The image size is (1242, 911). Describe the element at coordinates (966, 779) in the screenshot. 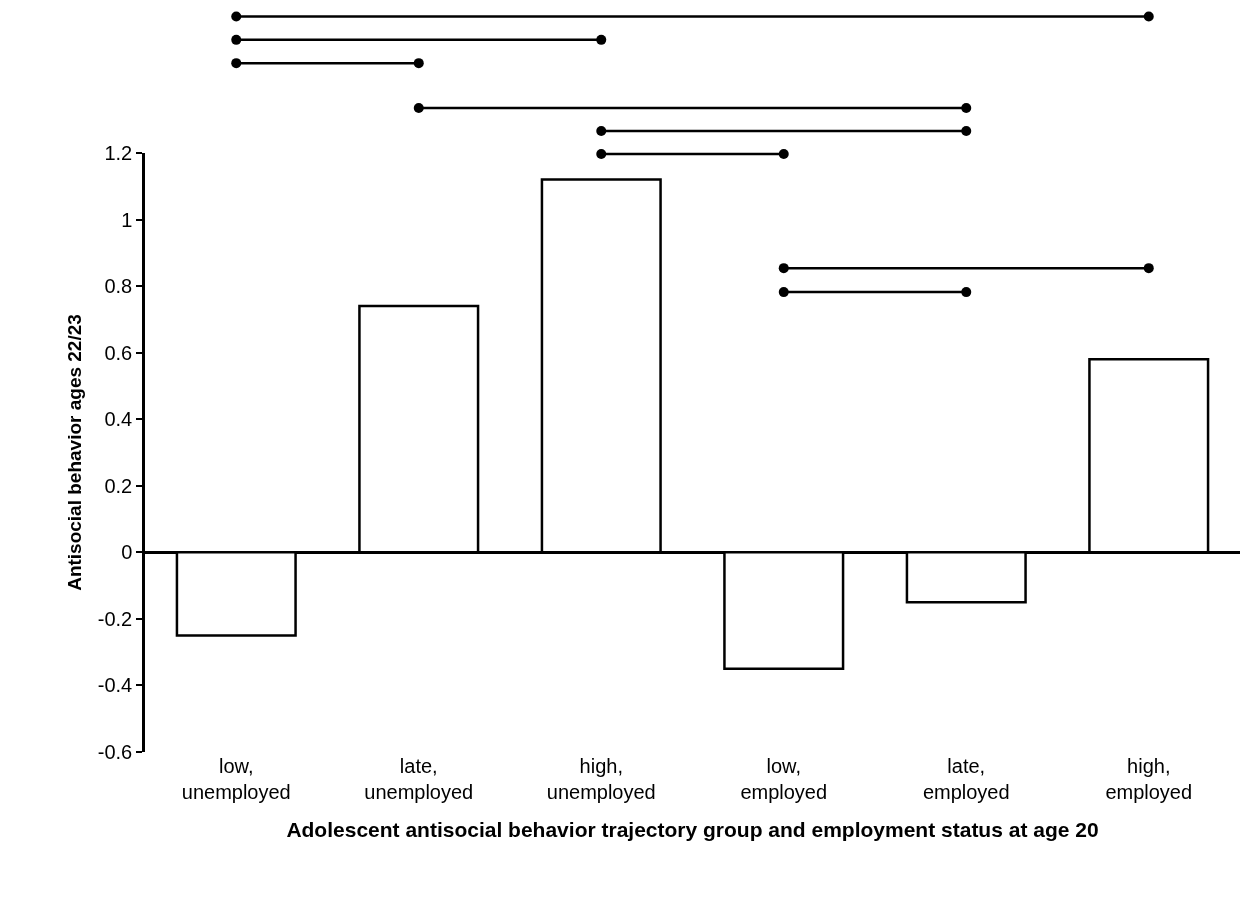

I see `x-tick-label: late, employed` at that location.